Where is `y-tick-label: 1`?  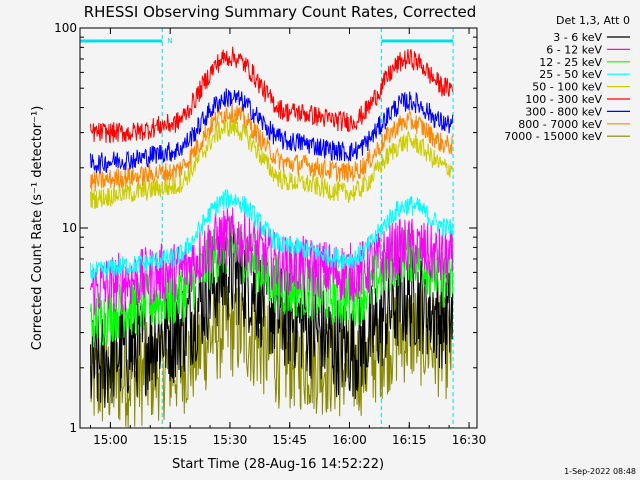
y-tick-label: 1 is located at coordinates (73, 428).